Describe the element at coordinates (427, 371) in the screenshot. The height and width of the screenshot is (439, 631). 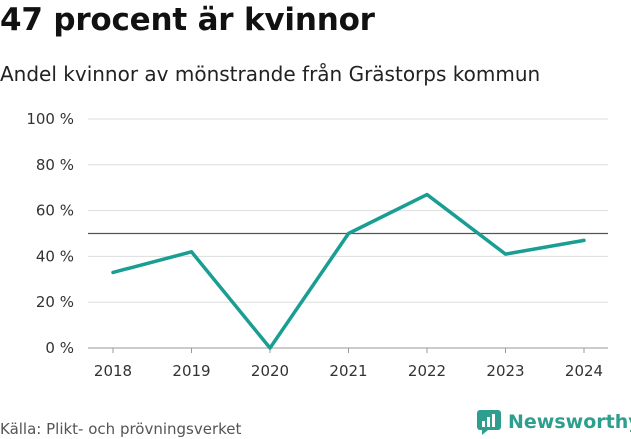
I see `x-tick-label: 2022` at that location.